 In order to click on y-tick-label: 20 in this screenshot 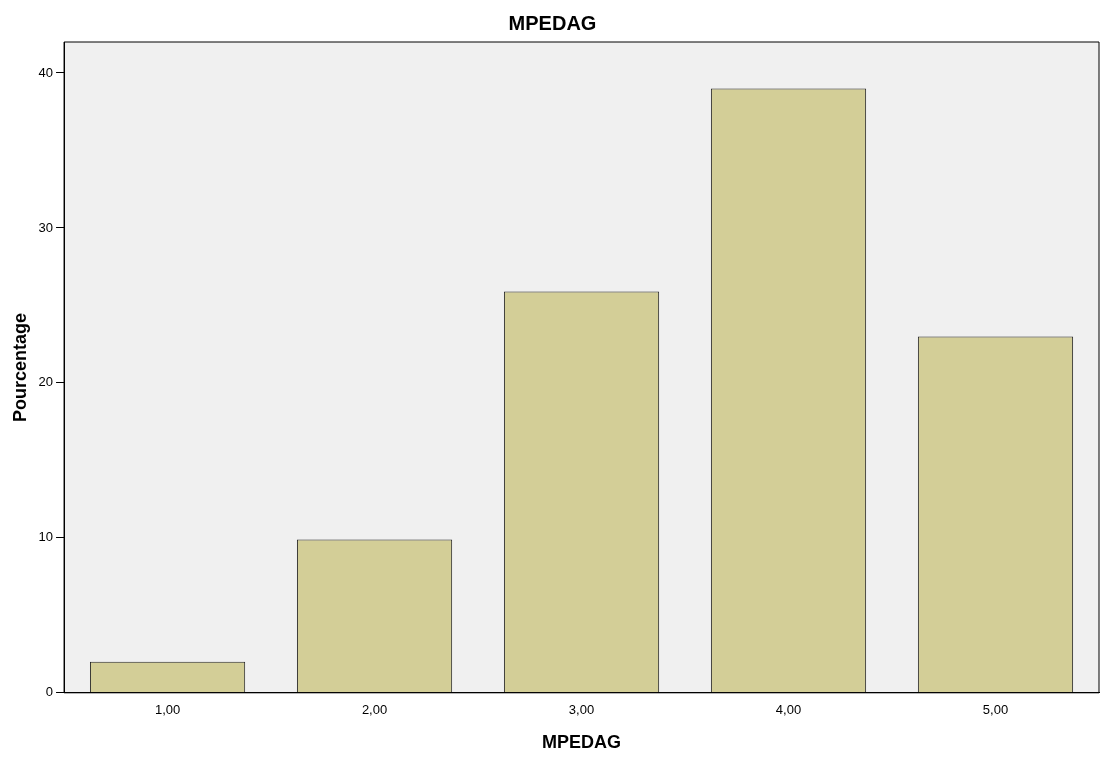, I will do `click(46, 382)`.